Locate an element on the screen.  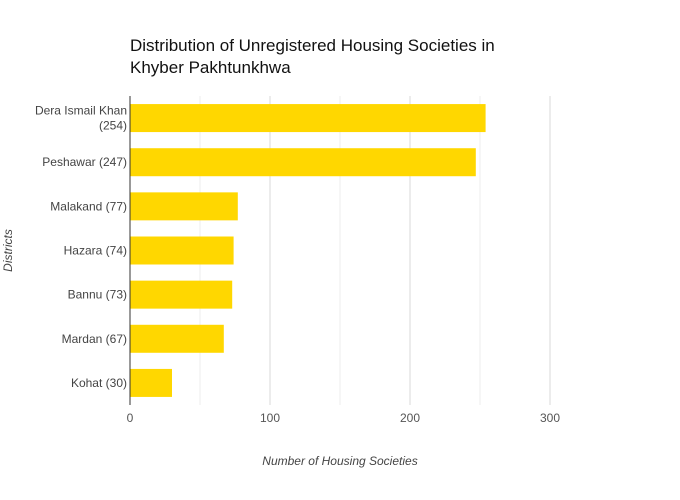
category-label-line-5-0: Mardan (67) is located at coordinates (94, 339).